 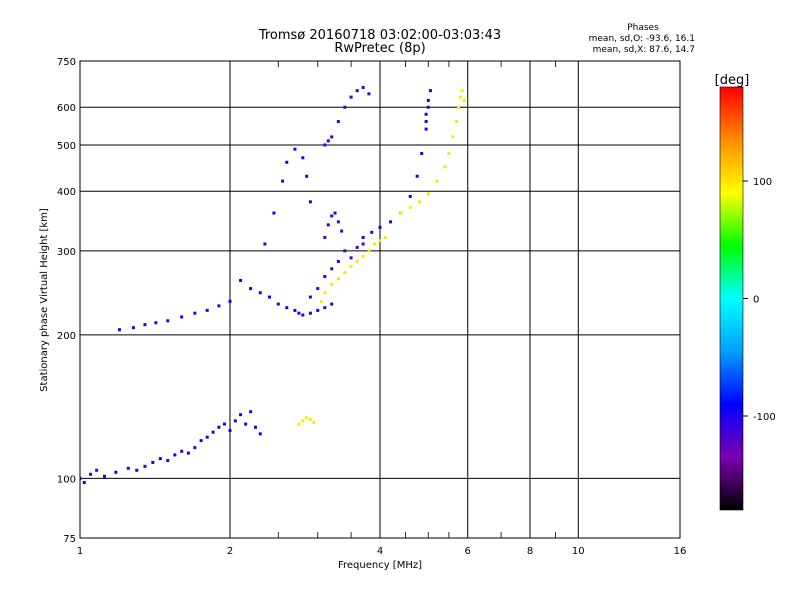 I want to click on x-tick-label: 10, so click(x=578, y=551).